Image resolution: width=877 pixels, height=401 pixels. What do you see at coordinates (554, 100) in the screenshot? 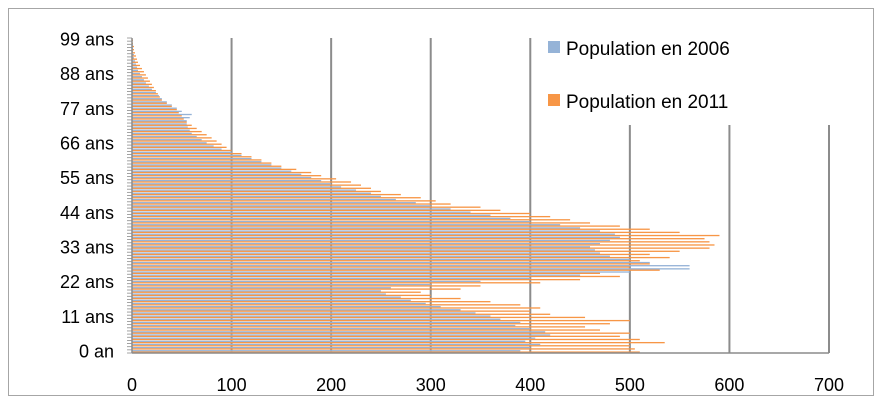
I see `legend-swatch-2011` at bounding box center [554, 100].